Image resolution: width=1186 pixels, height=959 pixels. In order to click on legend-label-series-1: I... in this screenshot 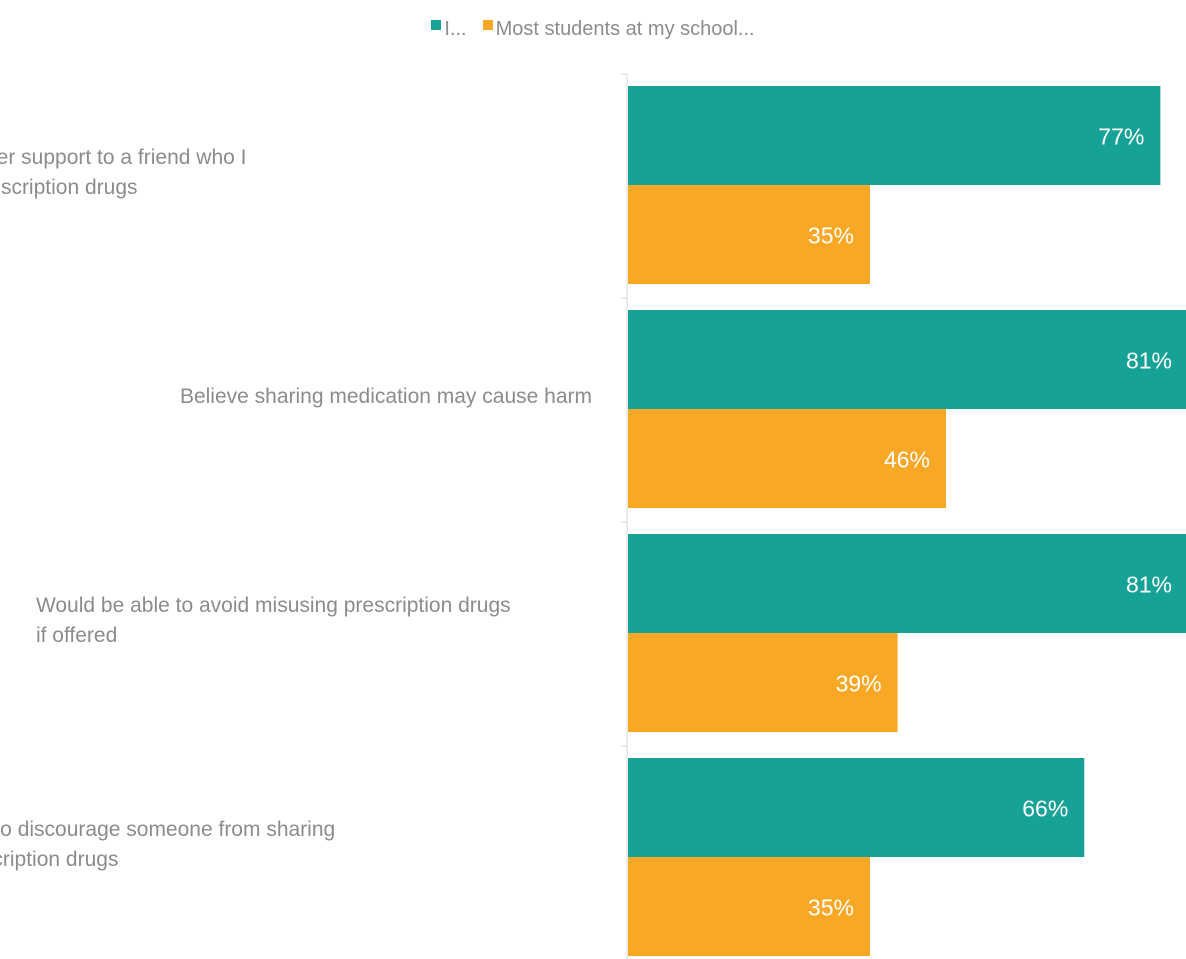, I will do `click(455, 29)`.